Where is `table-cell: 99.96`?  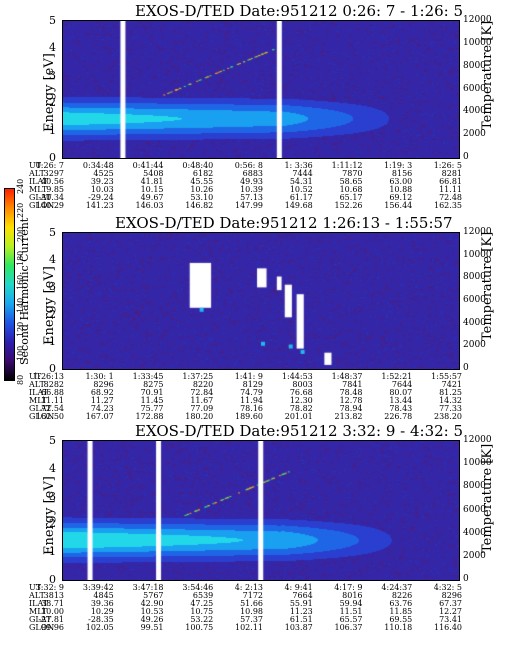 table-cell: 99.96 is located at coordinates (52, 627).